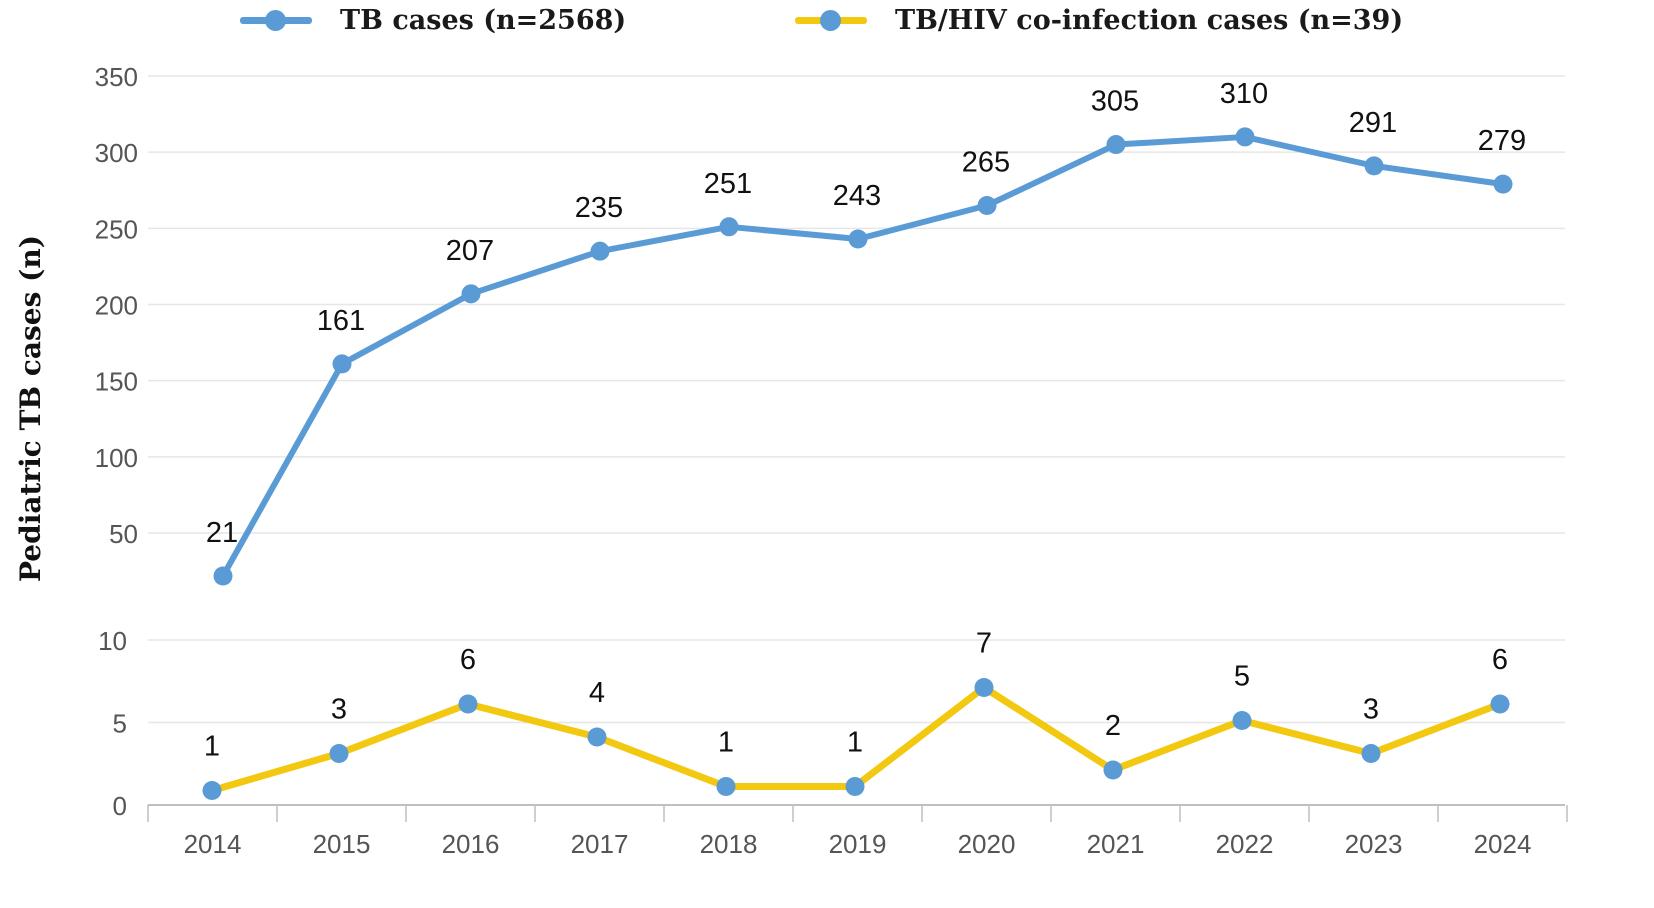 The width and height of the screenshot is (1654, 908). What do you see at coordinates (483, 20) in the screenshot?
I see `legend-label-tb: TB cases (n=2568)` at bounding box center [483, 20].